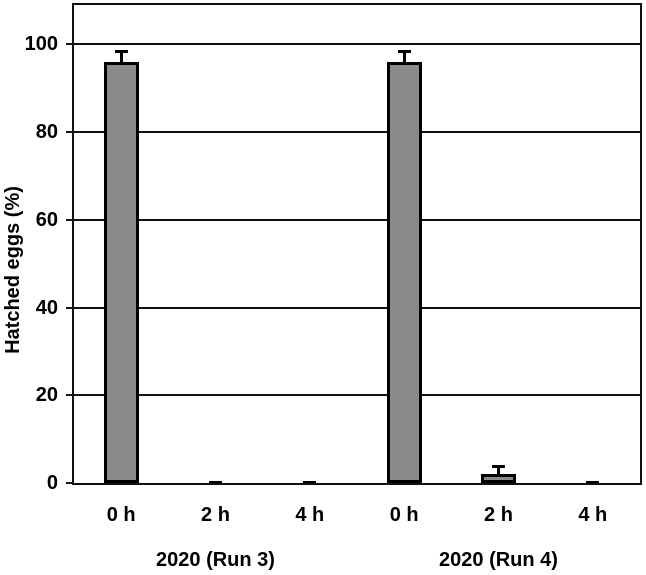 The height and width of the screenshot is (575, 646). What do you see at coordinates (498, 560) in the screenshot?
I see `group-label: 2020 (Run 4)` at bounding box center [498, 560].